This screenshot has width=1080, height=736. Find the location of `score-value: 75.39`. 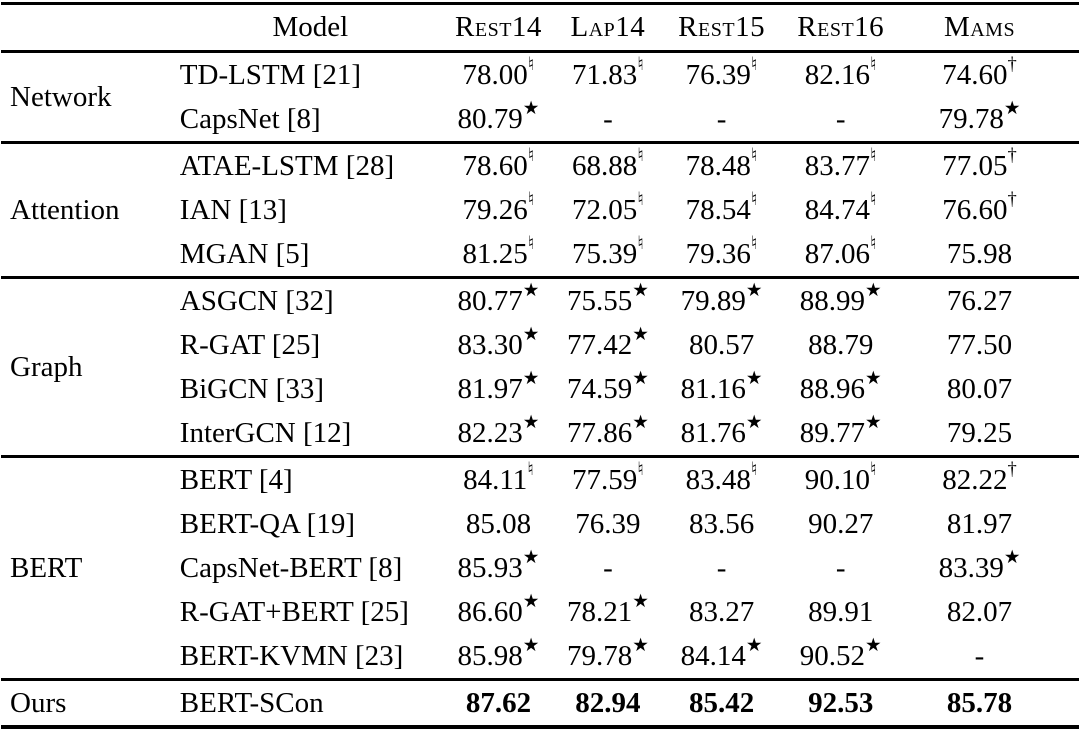

score-value: 75.39 is located at coordinates (604, 253).